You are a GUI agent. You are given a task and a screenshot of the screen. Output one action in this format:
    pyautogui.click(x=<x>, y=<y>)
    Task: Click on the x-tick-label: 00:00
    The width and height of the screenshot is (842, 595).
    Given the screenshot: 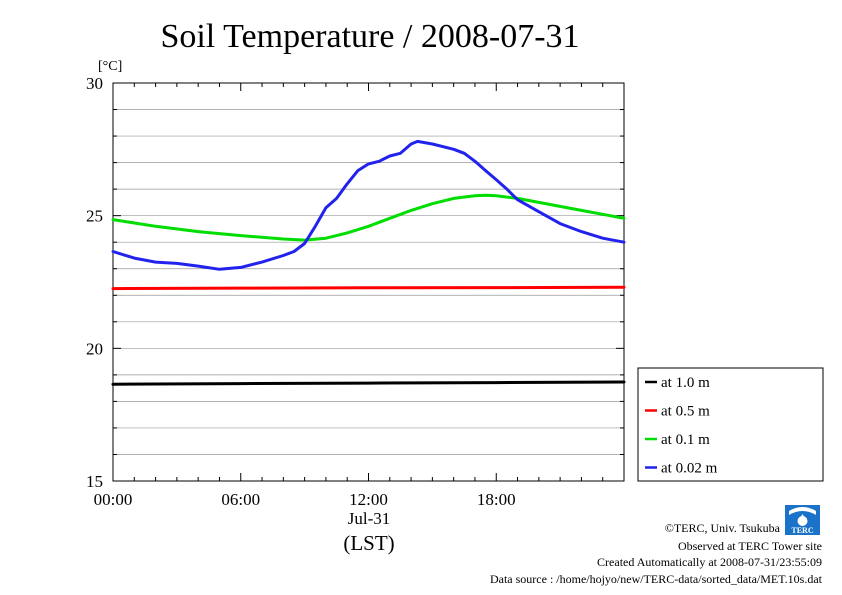 What is the action you would take?
    pyautogui.click(x=113, y=499)
    